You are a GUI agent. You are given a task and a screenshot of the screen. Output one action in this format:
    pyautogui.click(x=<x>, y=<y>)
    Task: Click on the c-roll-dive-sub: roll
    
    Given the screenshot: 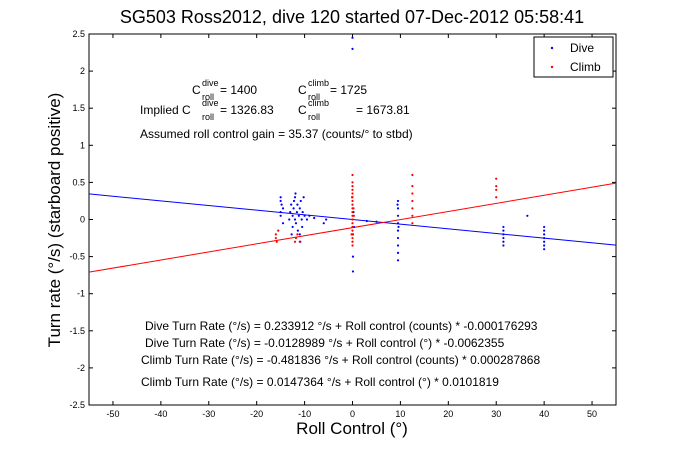 What is the action you would take?
    pyautogui.click(x=208, y=97)
    